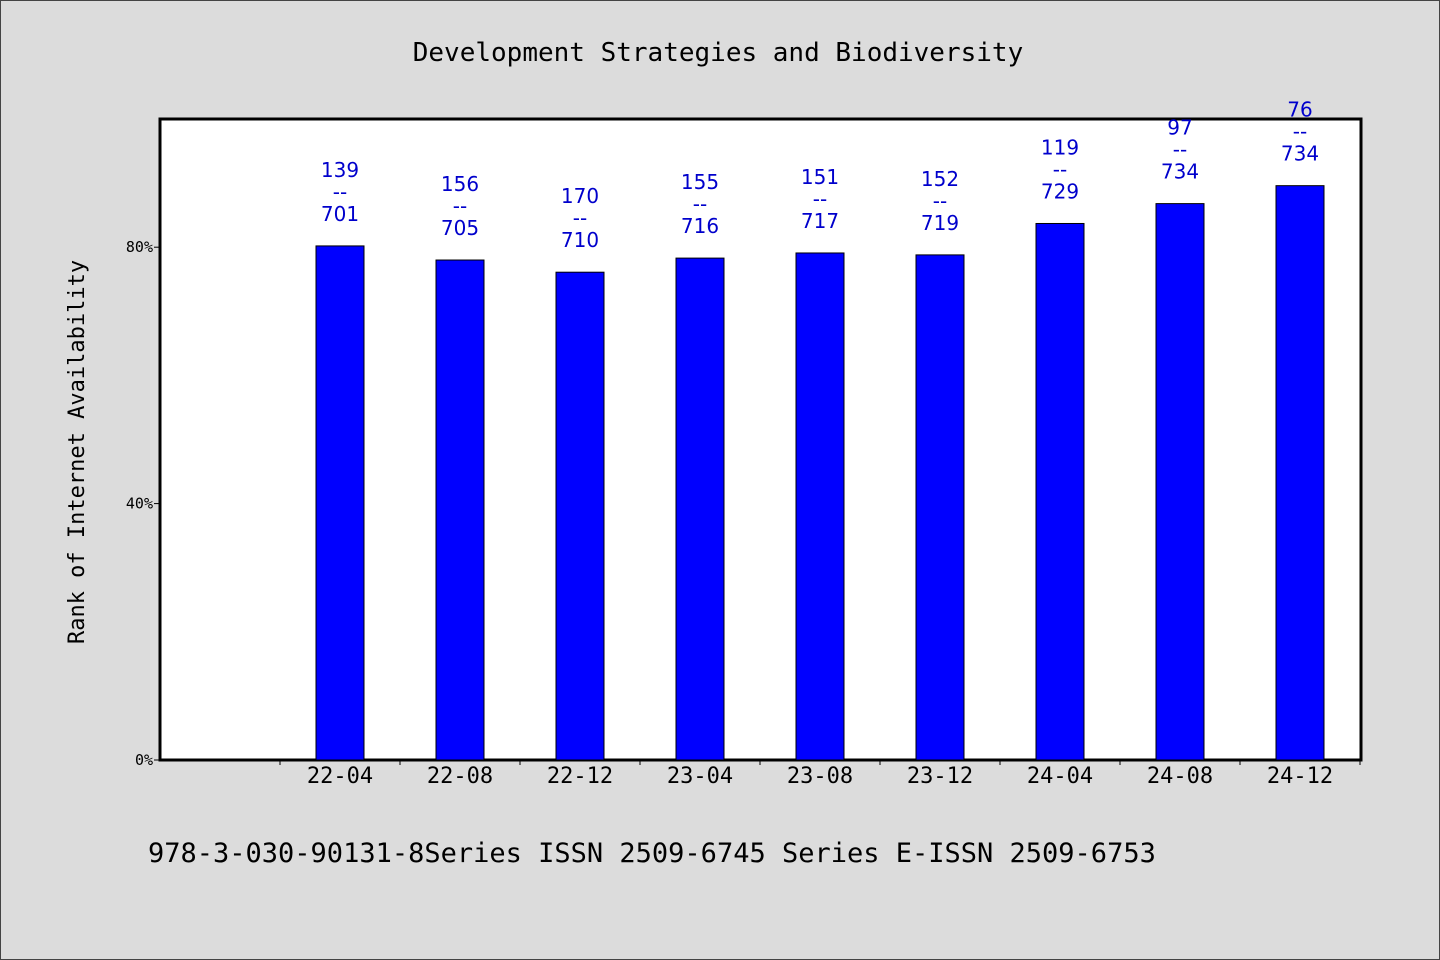  Describe the element at coordinates (1299, 110) in the screenshot. I see `data-label: 76` at that location.